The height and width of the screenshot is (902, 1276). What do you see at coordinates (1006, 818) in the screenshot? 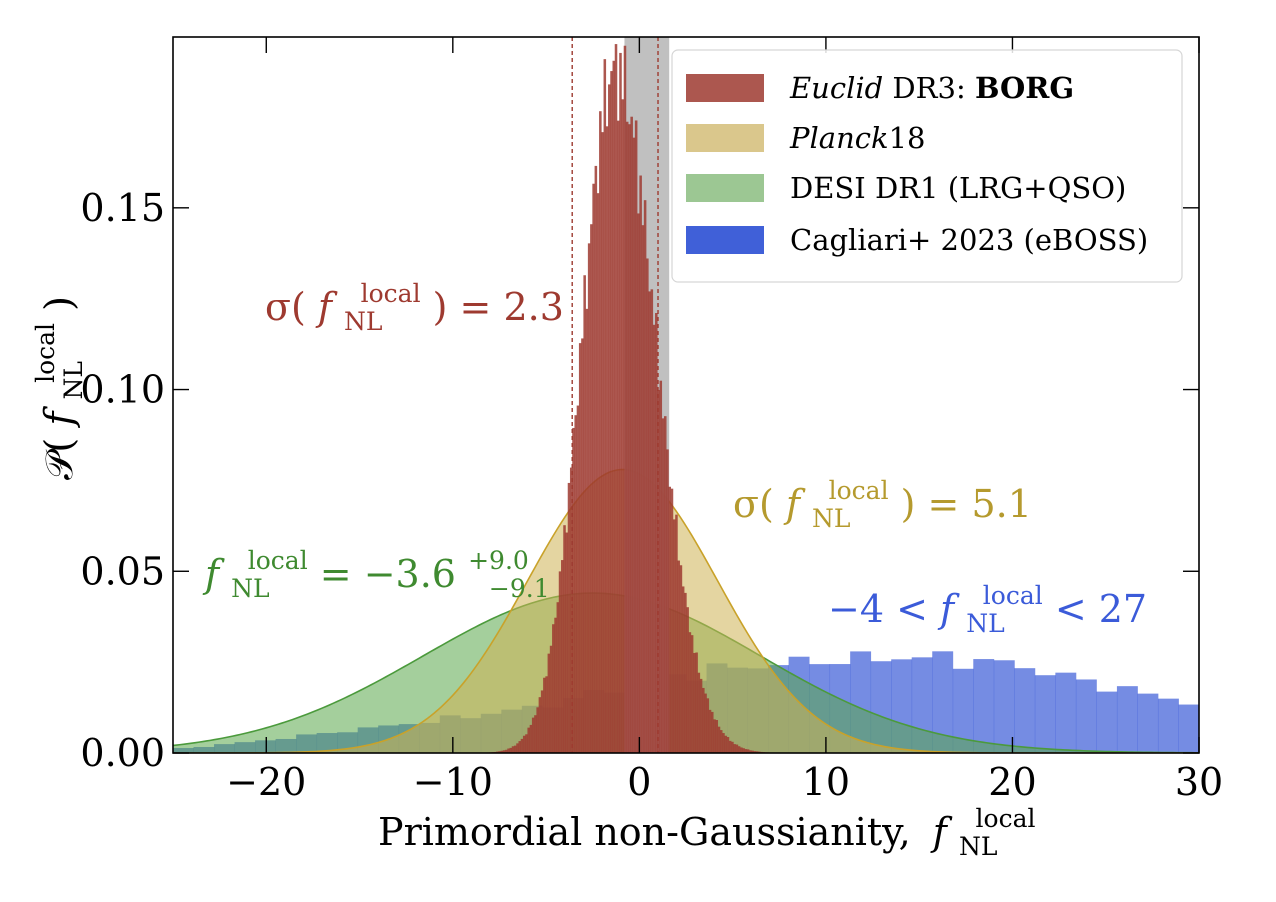
I see `x-axis-title-sup: local` at bounding box center [1006, 818].